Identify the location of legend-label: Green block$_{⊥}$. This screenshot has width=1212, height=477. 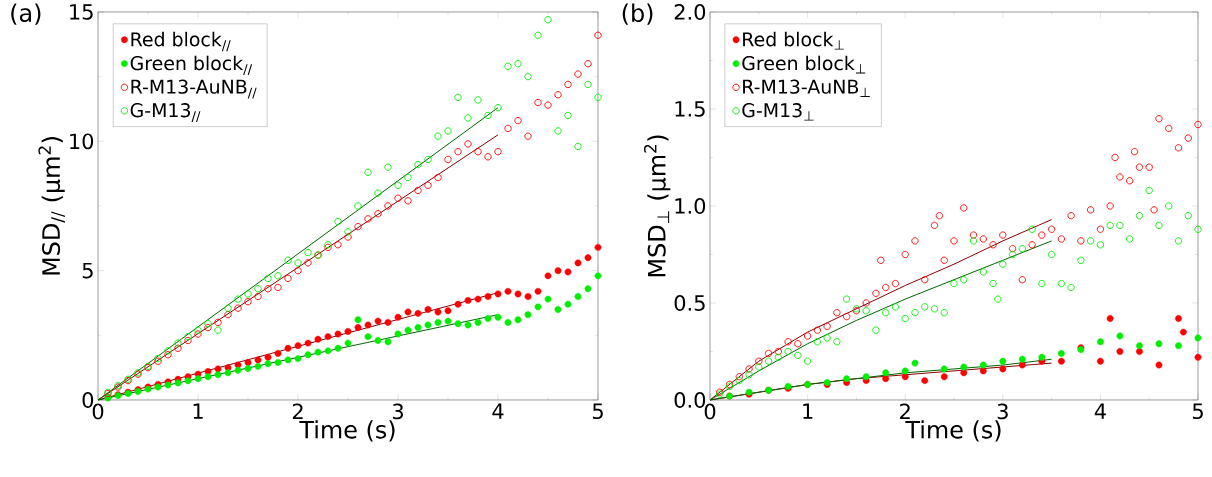
(804, 64).